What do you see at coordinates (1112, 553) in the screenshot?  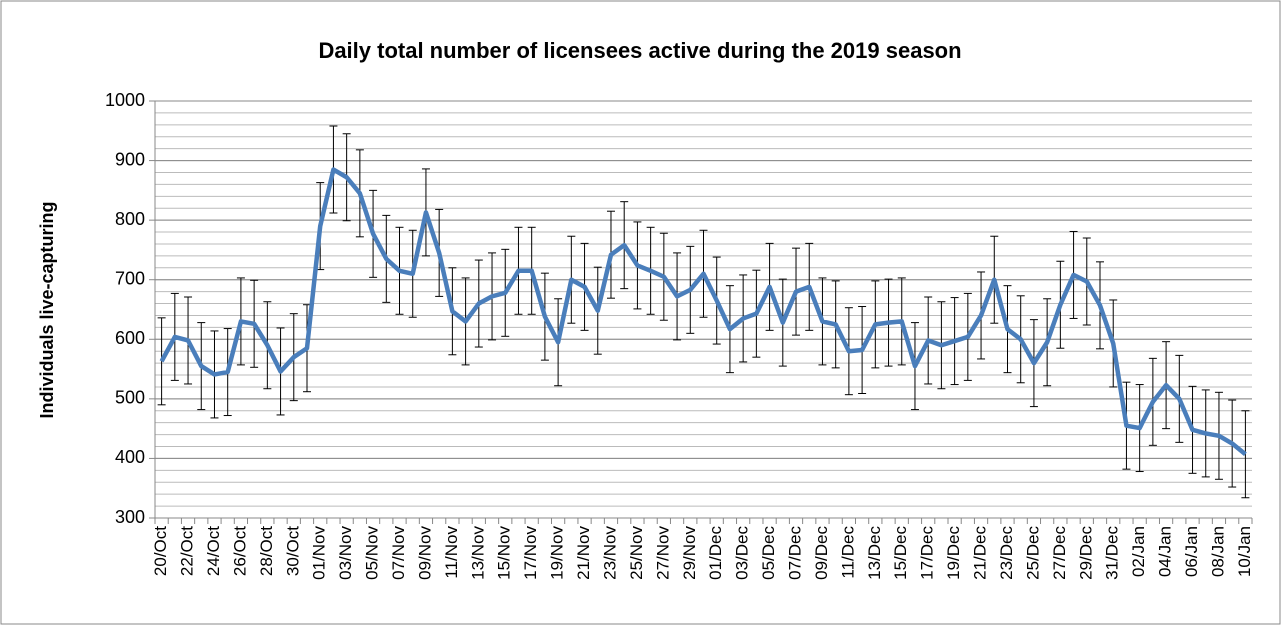 I see `x-tick-label: 31/Dec` at bounding box center [1112, 553].